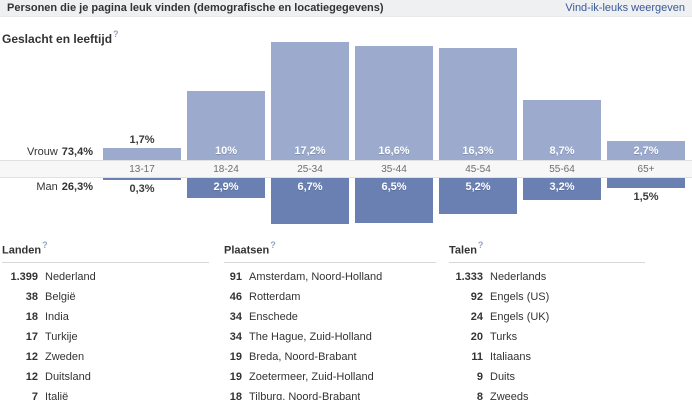  Describe the element at coordinates (42, 152) in the screenshot. I see `female-label: Vrouw` at that location.